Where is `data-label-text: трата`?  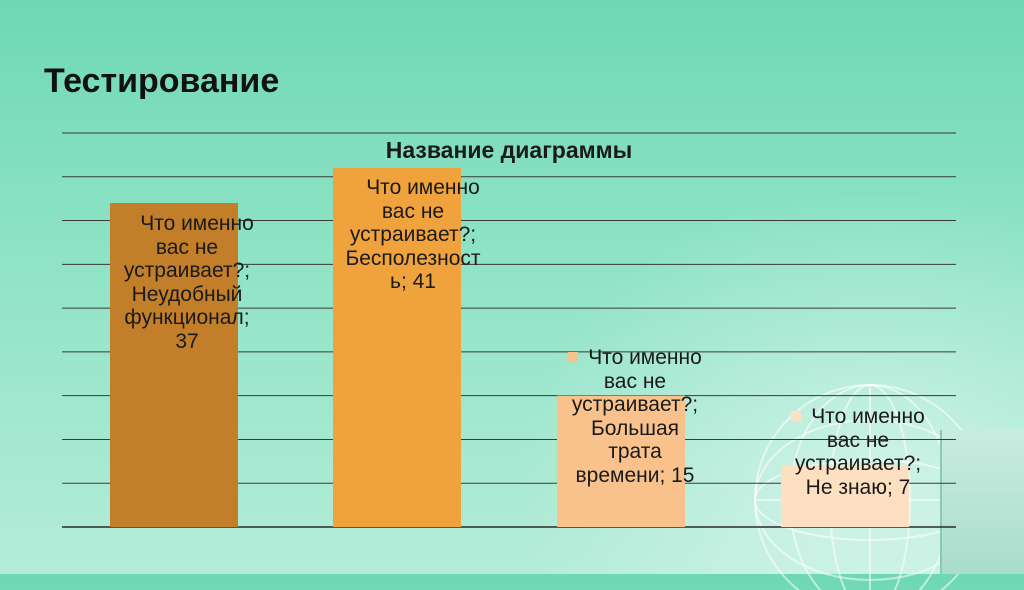
data-label-text: трата is located at coordinates (635, 451).